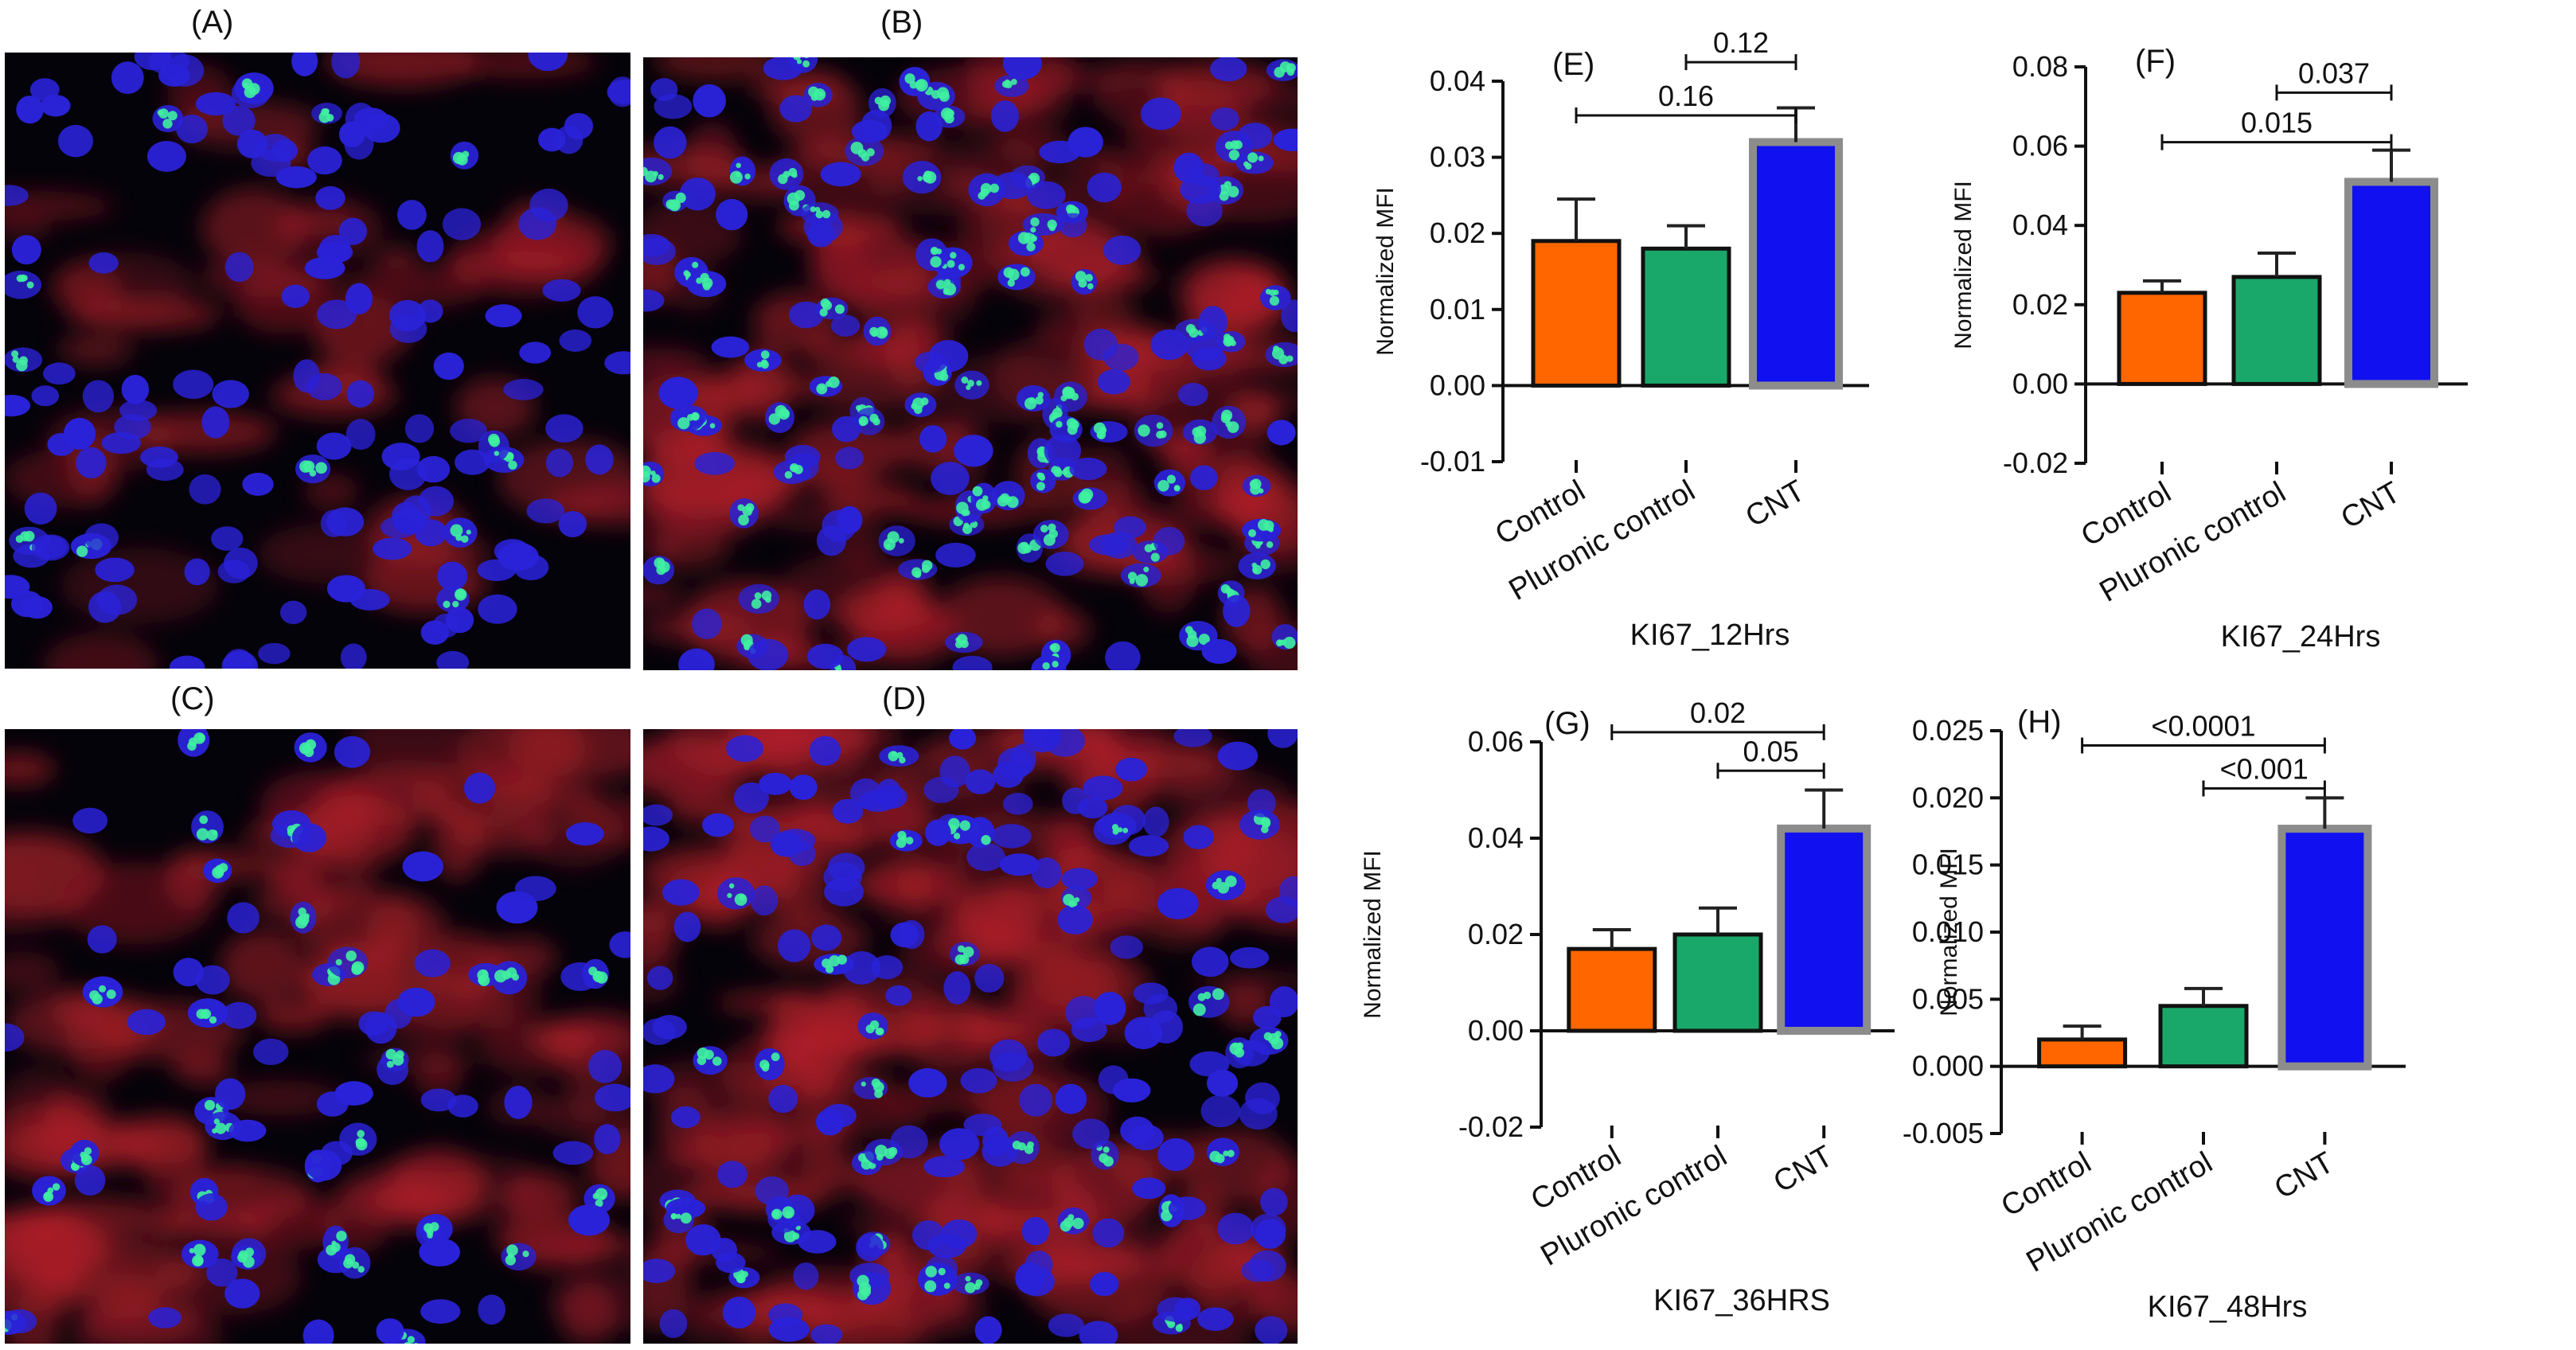 This screenshot has width=2576, height=1350. Describe the element at coordinates (1718, 712) in the screenshot. I see `p-value-label: 0.02` at that location.